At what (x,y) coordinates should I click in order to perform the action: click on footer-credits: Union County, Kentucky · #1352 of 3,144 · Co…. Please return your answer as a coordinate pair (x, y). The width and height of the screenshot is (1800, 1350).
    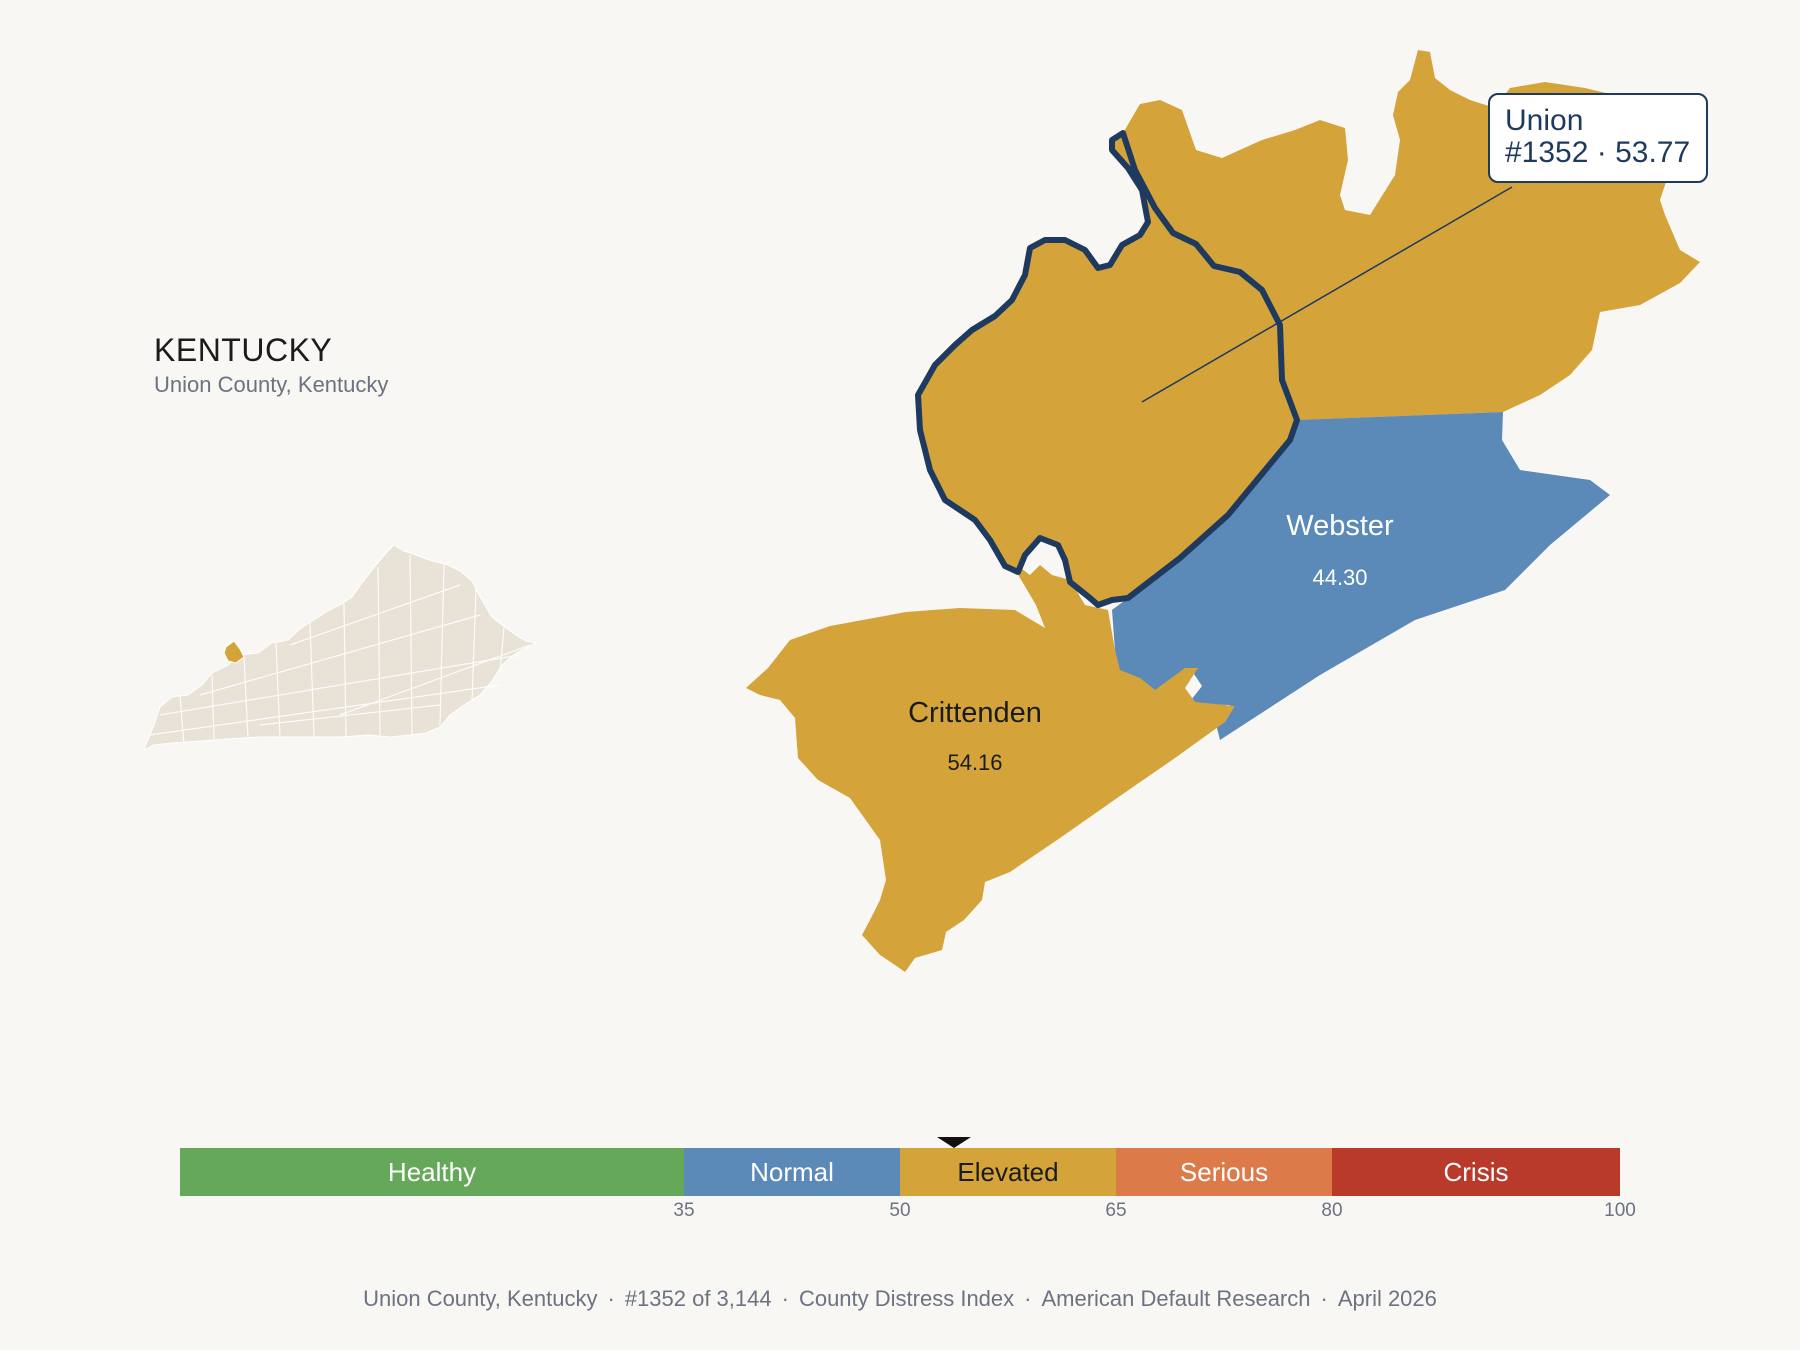
    Looking at the image, I should click on (900, 1299).